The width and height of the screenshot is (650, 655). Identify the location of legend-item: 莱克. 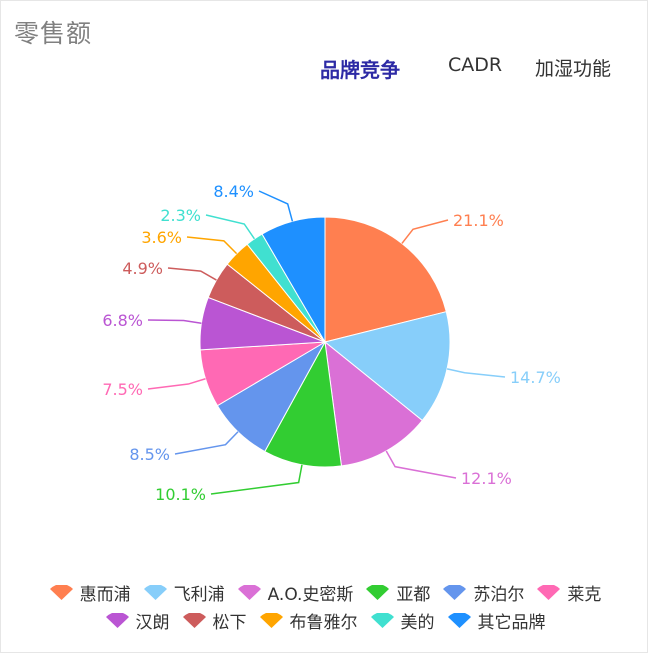
(568, 592).